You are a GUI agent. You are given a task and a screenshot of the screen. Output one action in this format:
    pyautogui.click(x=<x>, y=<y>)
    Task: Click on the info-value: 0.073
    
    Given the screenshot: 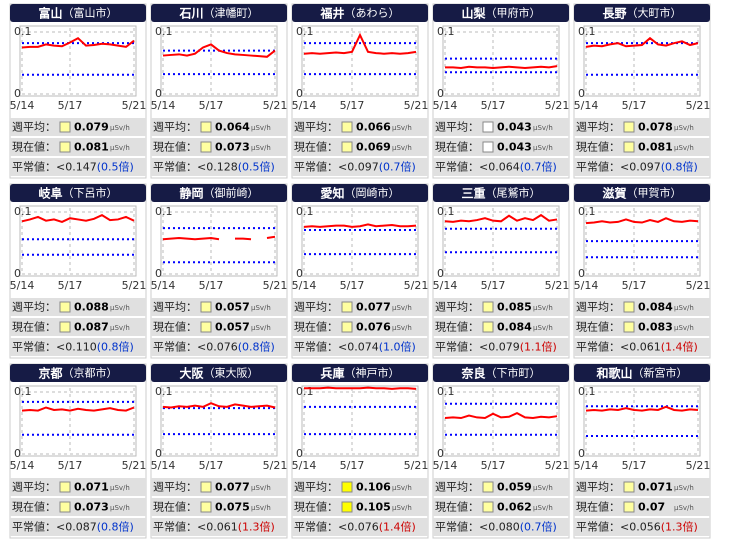 What is the action you would take?
    pyautogui.click(x=91, y=507)
    